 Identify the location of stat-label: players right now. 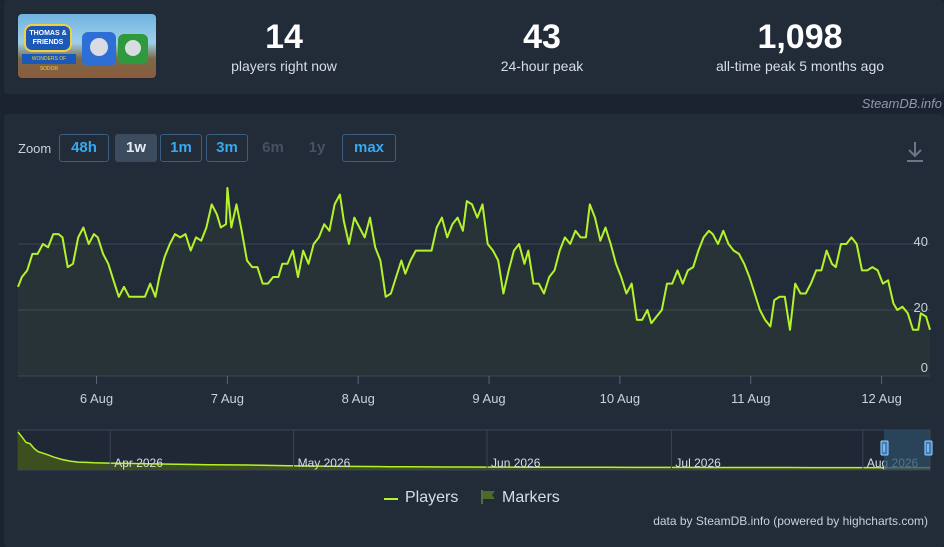
(284, 66).